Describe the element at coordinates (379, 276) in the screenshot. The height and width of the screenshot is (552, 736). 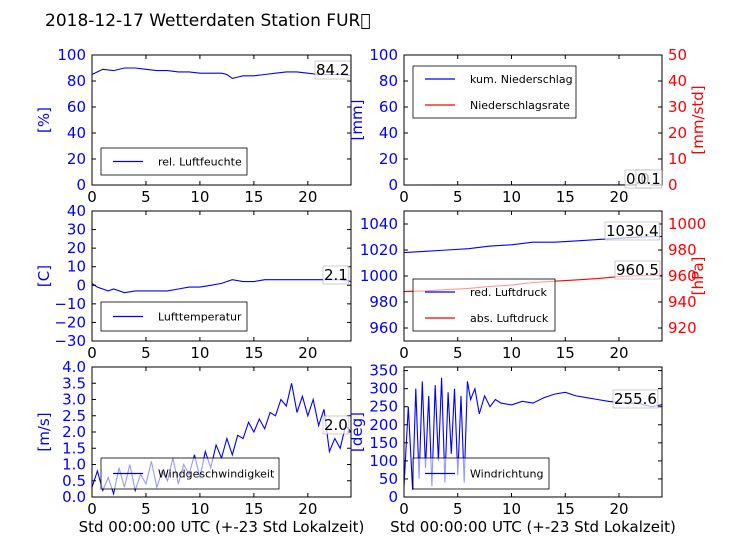
I see `y-tick-label: 1000` at that location.